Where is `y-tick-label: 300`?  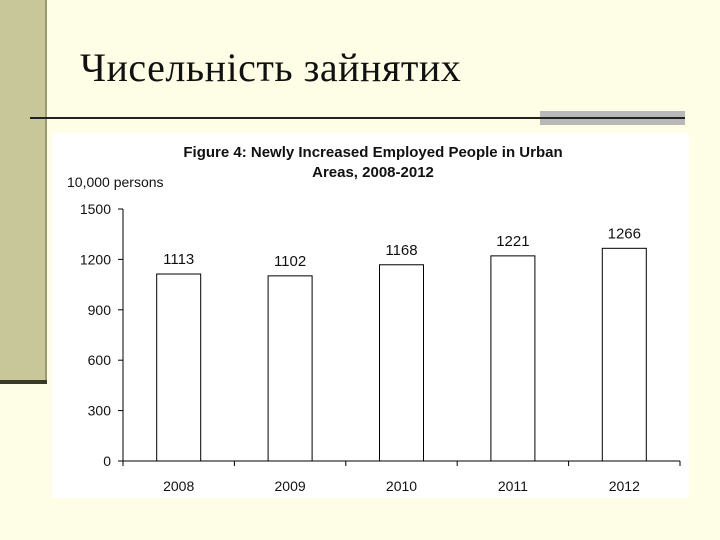 y-tick-label: 300 is located at coordinates (100, 411).